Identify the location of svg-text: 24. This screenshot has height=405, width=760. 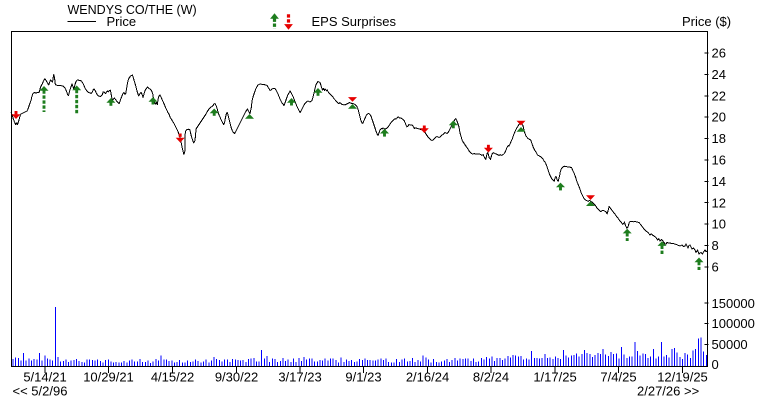
(719, 74).